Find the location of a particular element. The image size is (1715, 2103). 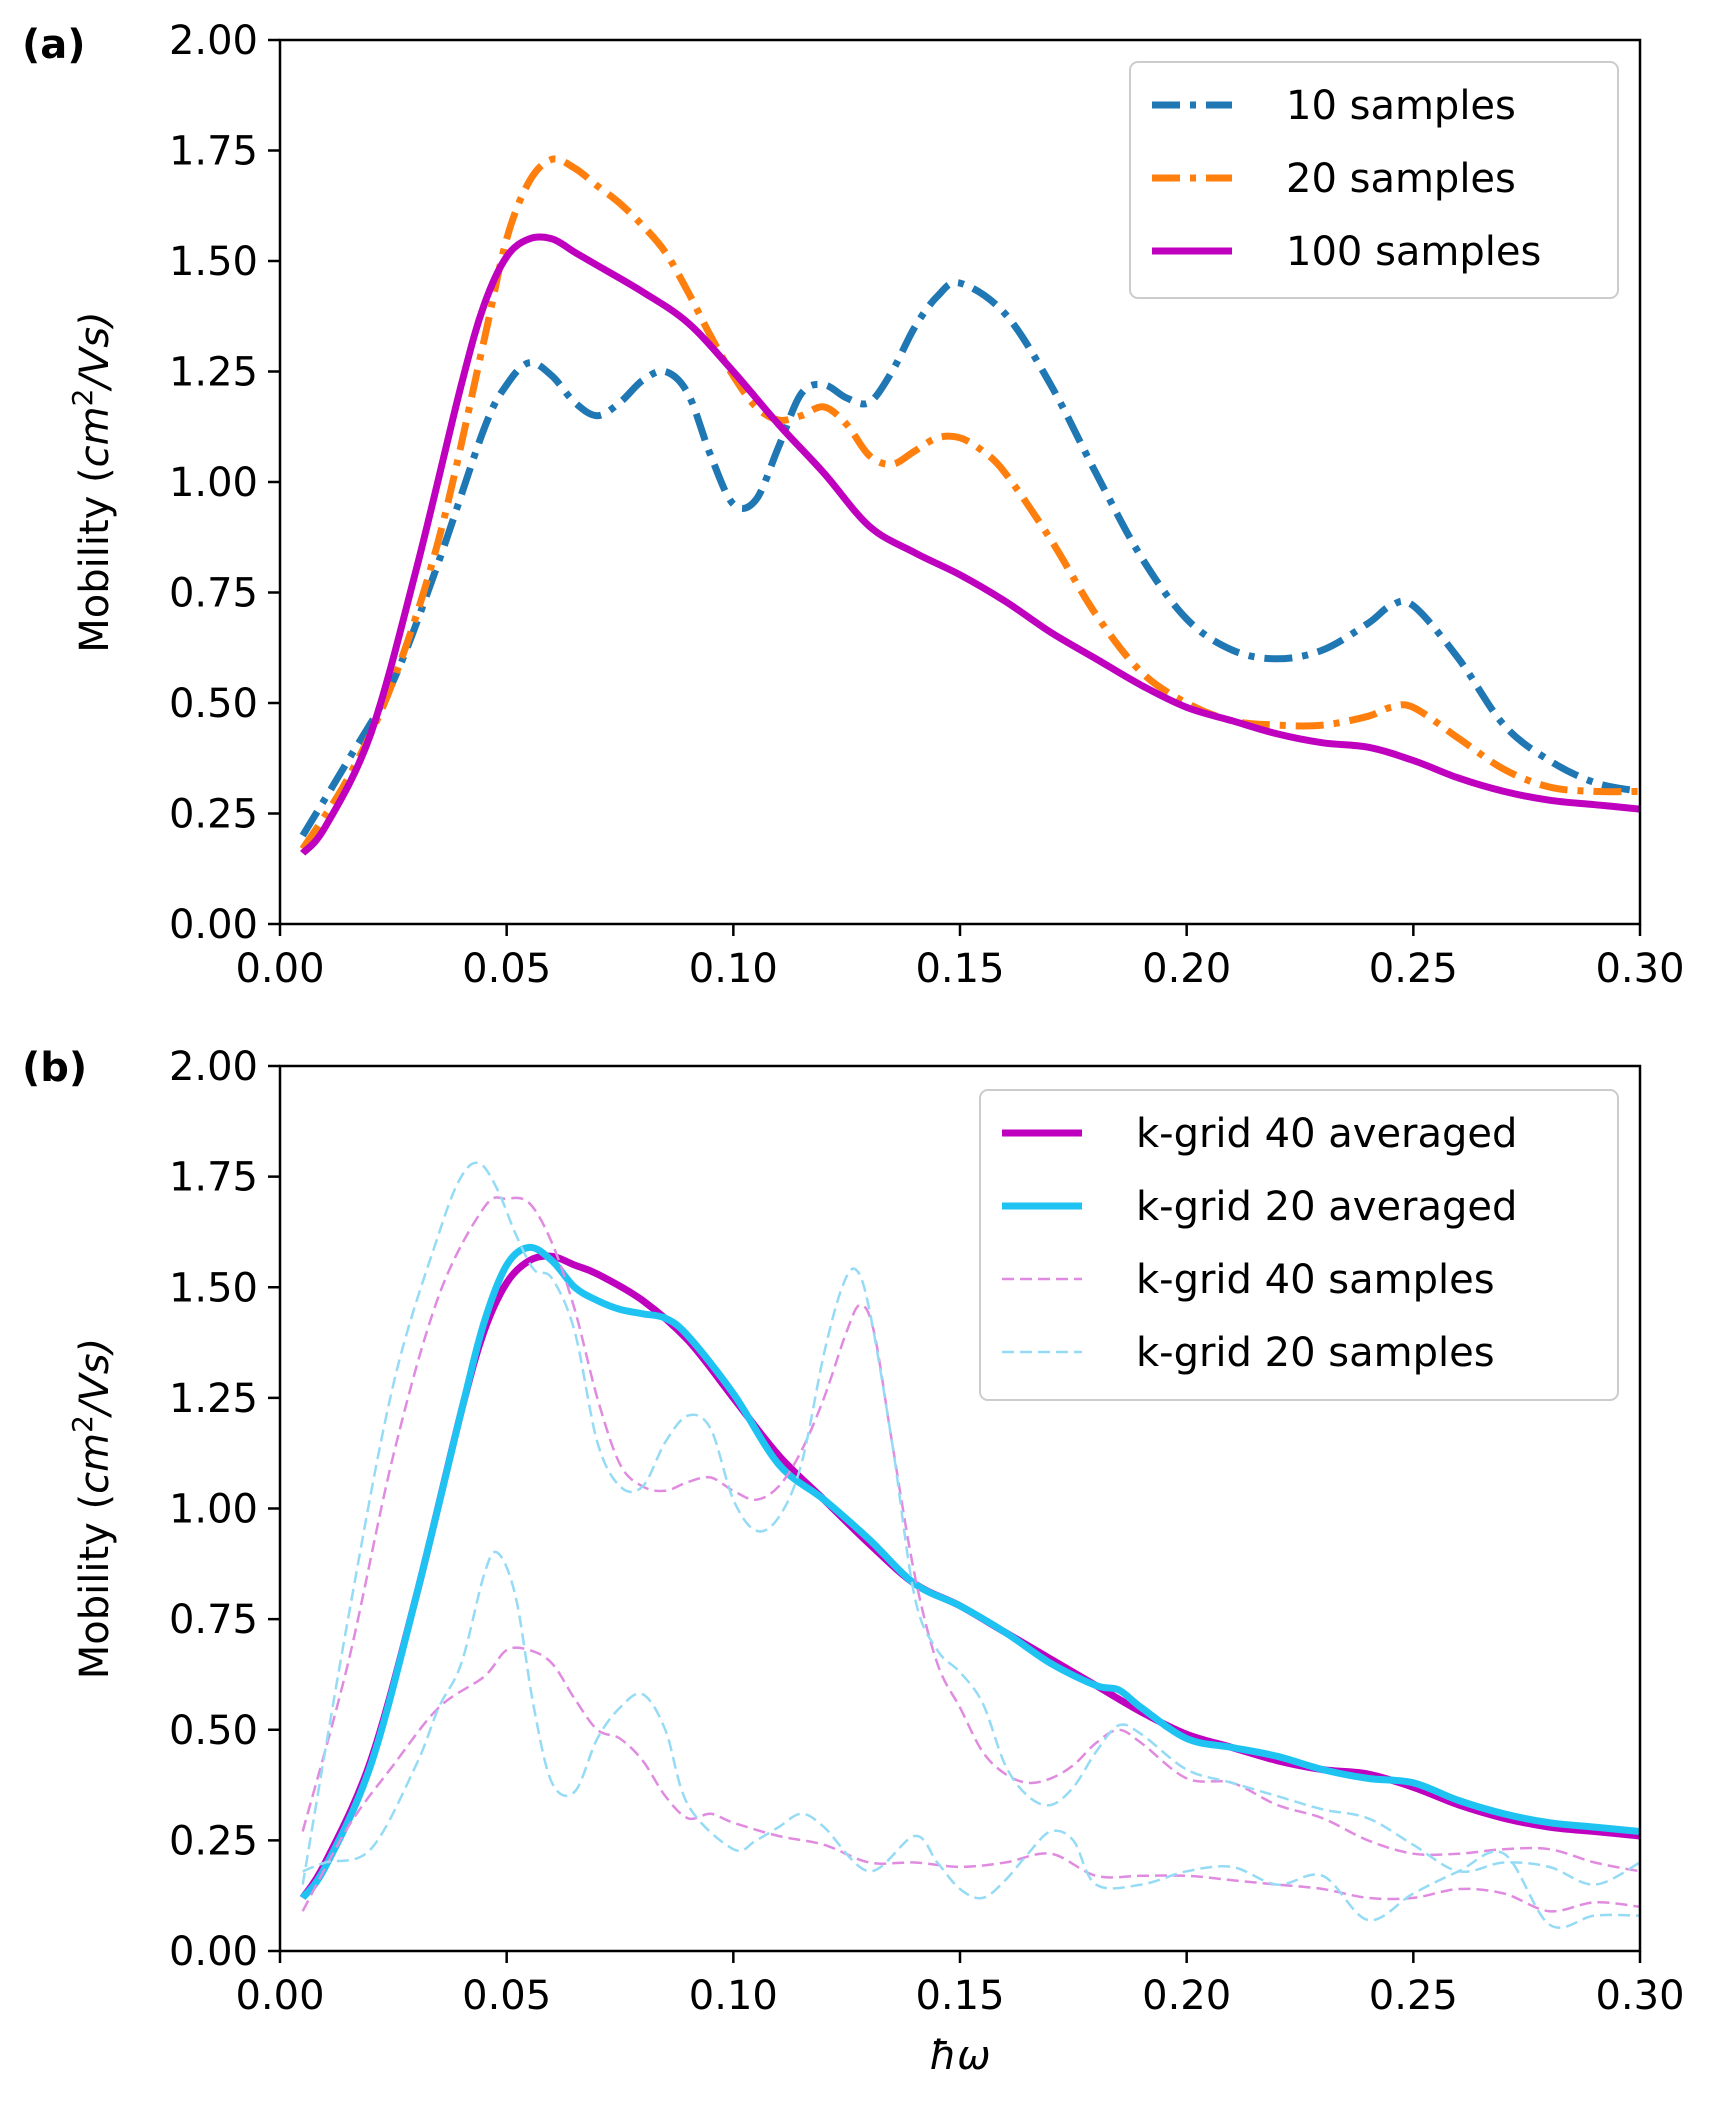

panel-b-x-tick-label: 0.00 is located at coordinates (279, 1996).